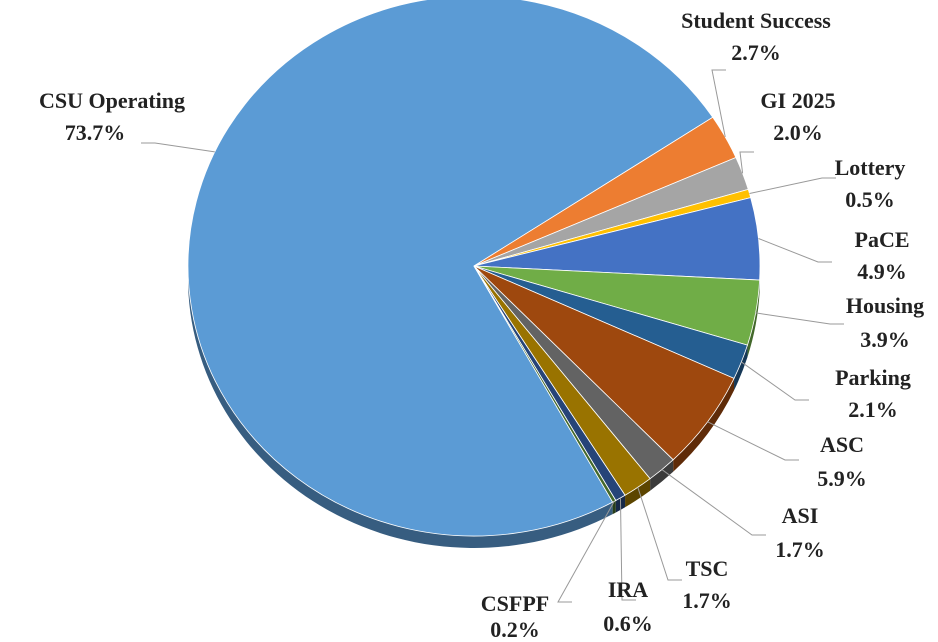 Image resolution: width=938 pixels, height=642 pixels. What do you see at coordinates (842, 478) in the screenshot?
I see `value-label: 5.9%` at bounding box center [842, 478].